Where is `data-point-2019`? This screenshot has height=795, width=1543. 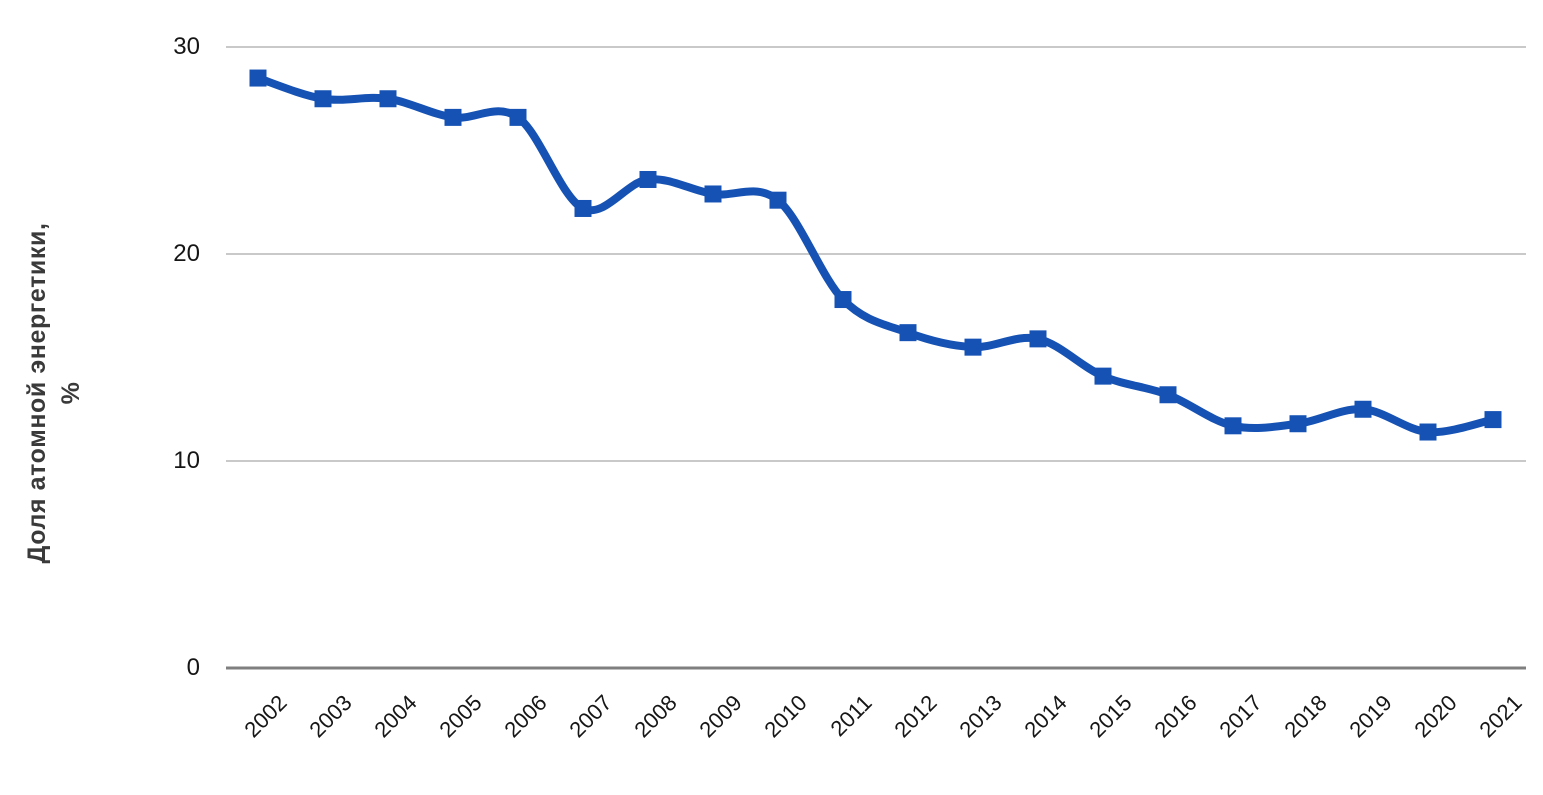 data-point-2019 is located at coordinates (1363, 409).